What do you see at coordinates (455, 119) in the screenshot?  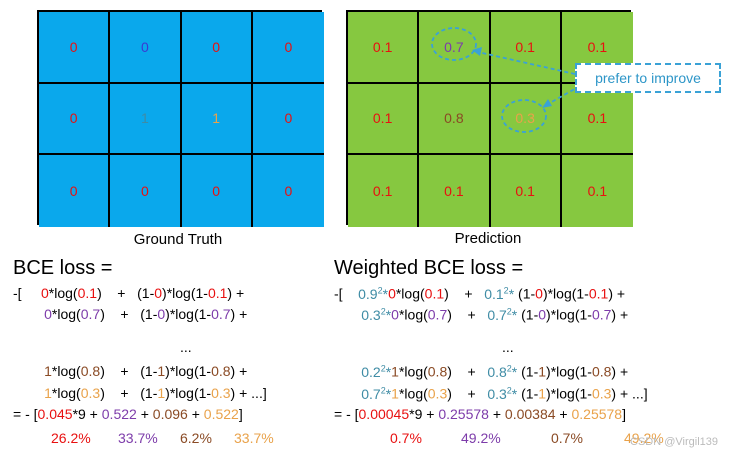 I see `prediction-cell: 0.8` at bounding box center [455, 119].